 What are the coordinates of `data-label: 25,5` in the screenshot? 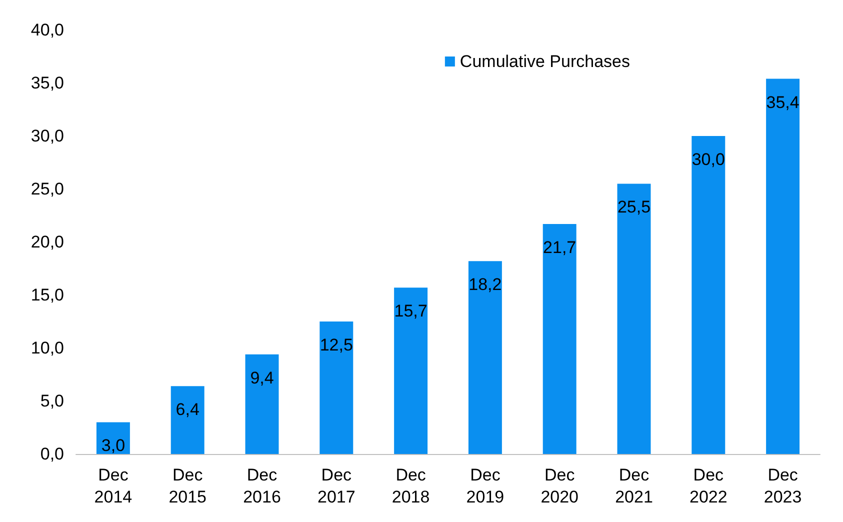 It's located at (634, 207).